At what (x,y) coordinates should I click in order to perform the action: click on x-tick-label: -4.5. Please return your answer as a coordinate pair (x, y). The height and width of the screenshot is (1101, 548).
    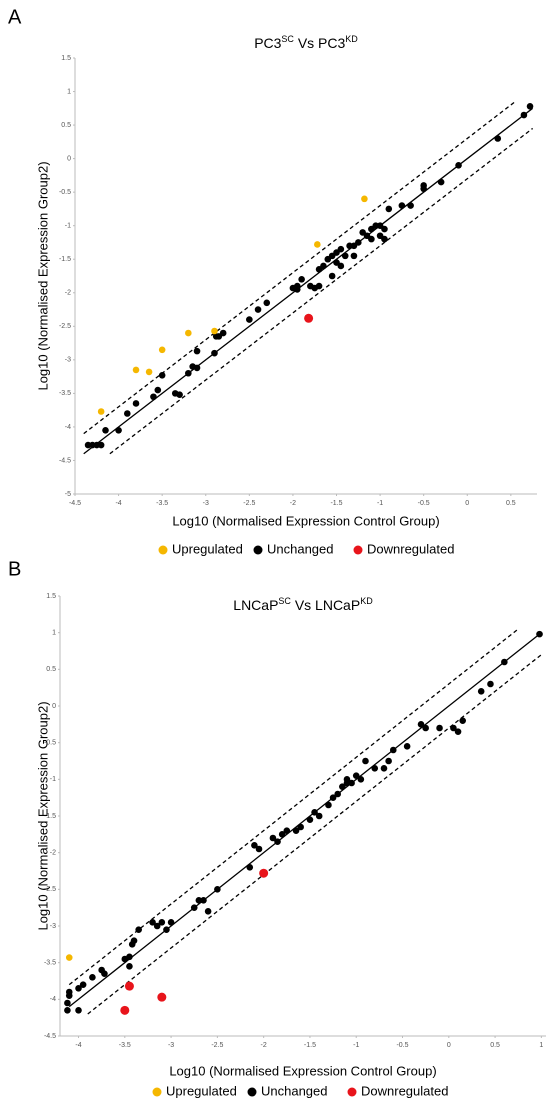
    Looking at the image, I should click on (75, 503).